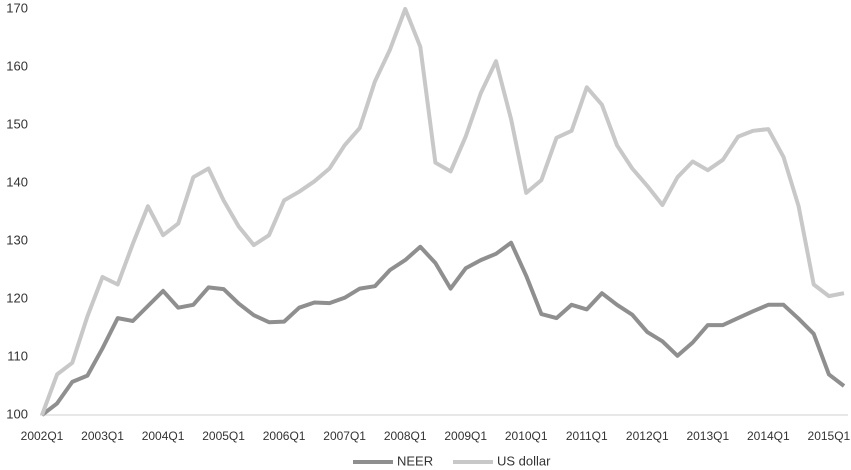 The height and width of the screenshot is (470, 851). I want to click on x-tick-label: 2007Q1, so click(344, 436).